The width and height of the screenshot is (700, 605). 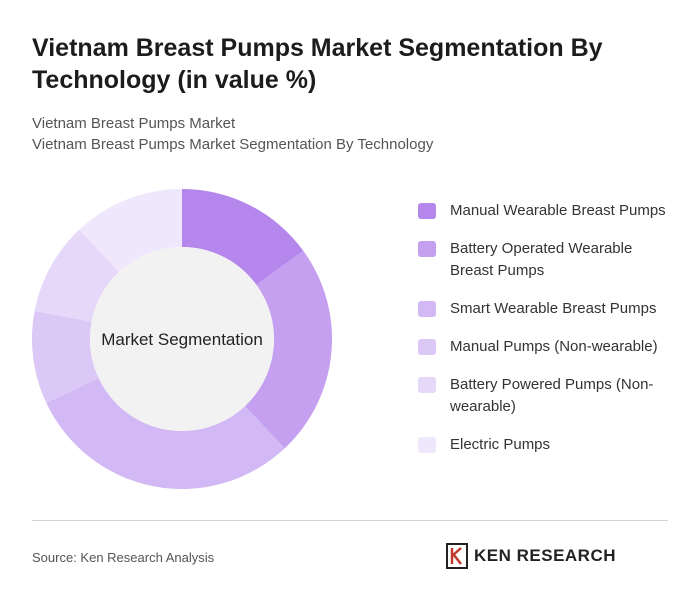 What do you see at coordinates (541, 259) in the screenshot?
I see `legend-label: Battery Operated Wearable Breast Pumps` at bounding box center [541, 259].